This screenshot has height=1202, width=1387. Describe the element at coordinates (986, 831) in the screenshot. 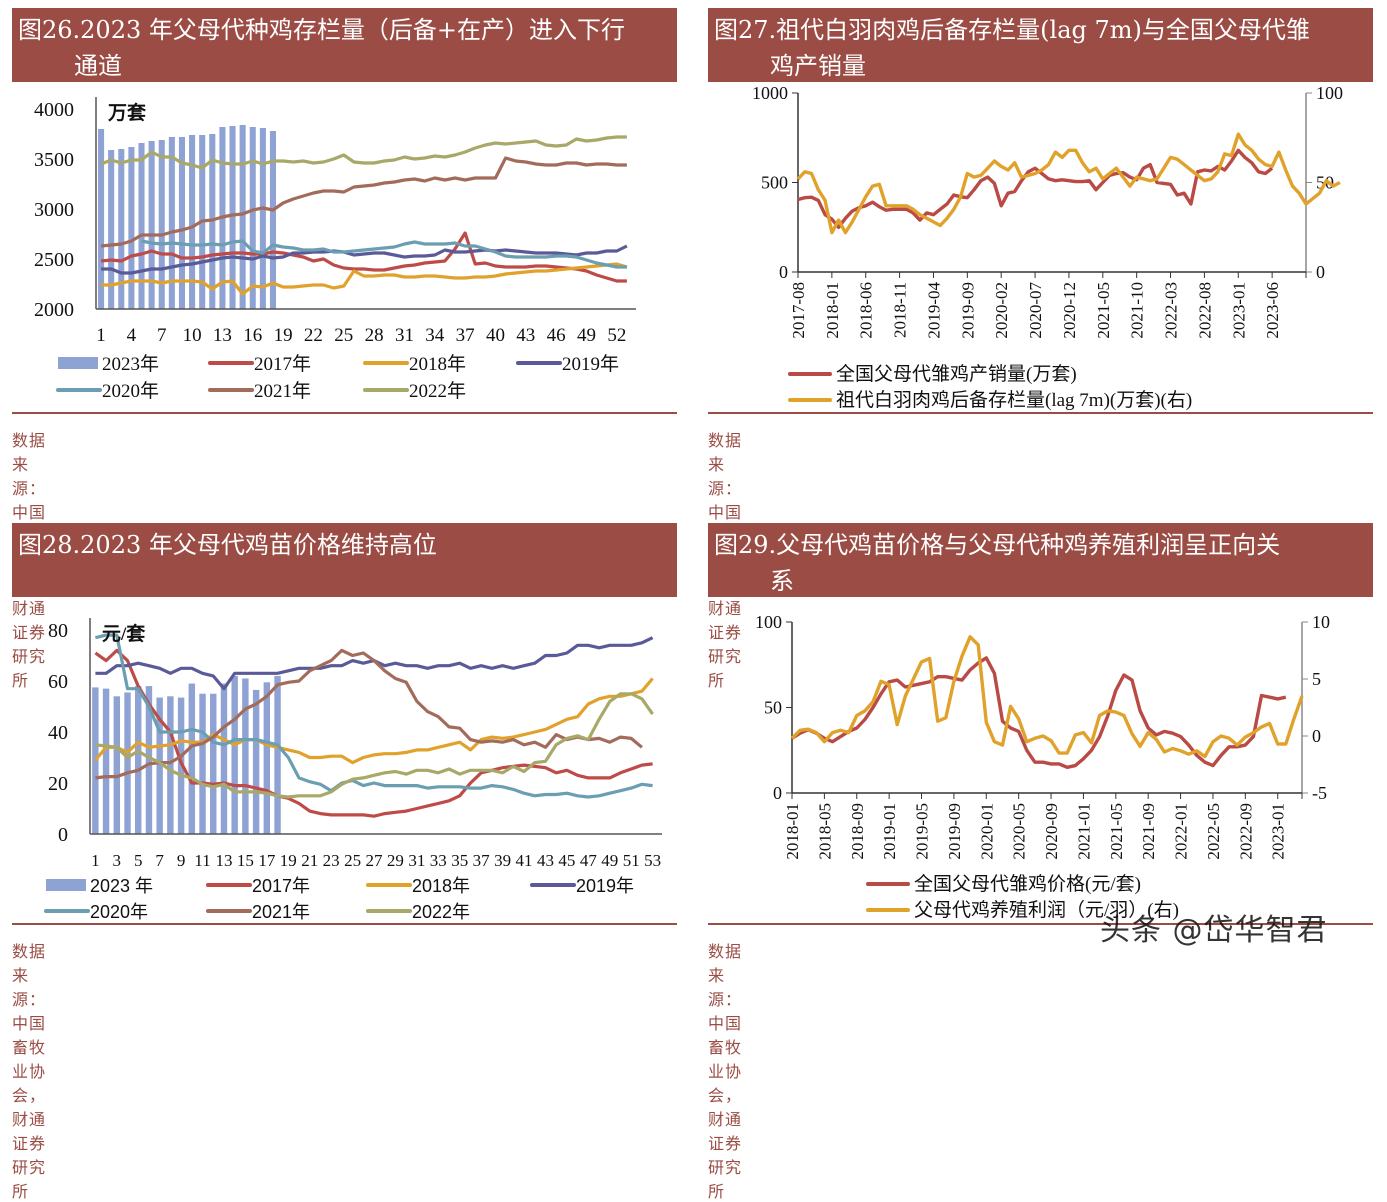

I see `x-tick-label: 2020-01` at that location.